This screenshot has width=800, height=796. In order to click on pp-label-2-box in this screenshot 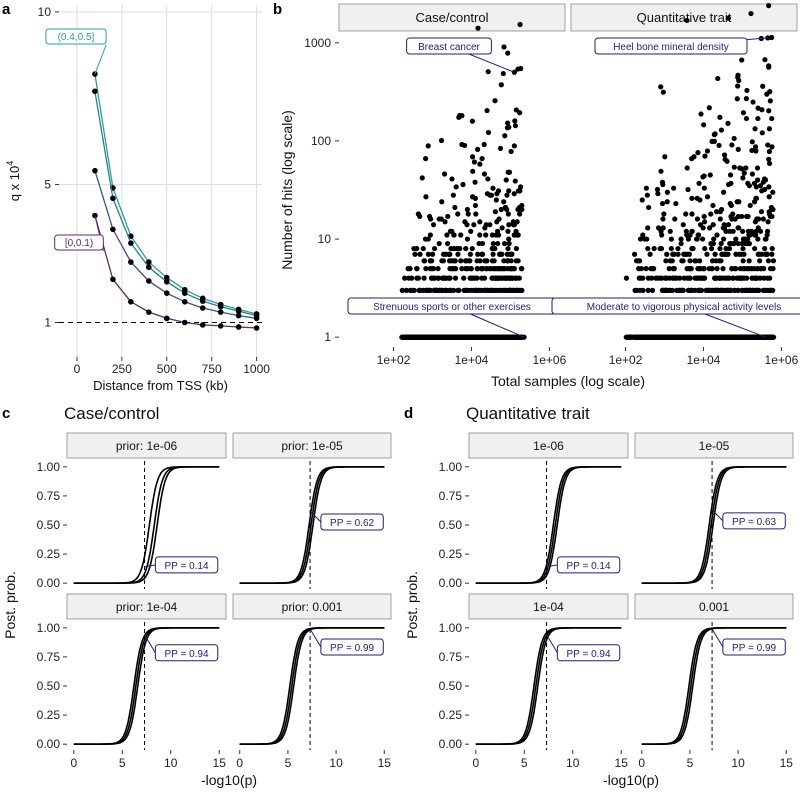, I will do `click(754, 521)`.